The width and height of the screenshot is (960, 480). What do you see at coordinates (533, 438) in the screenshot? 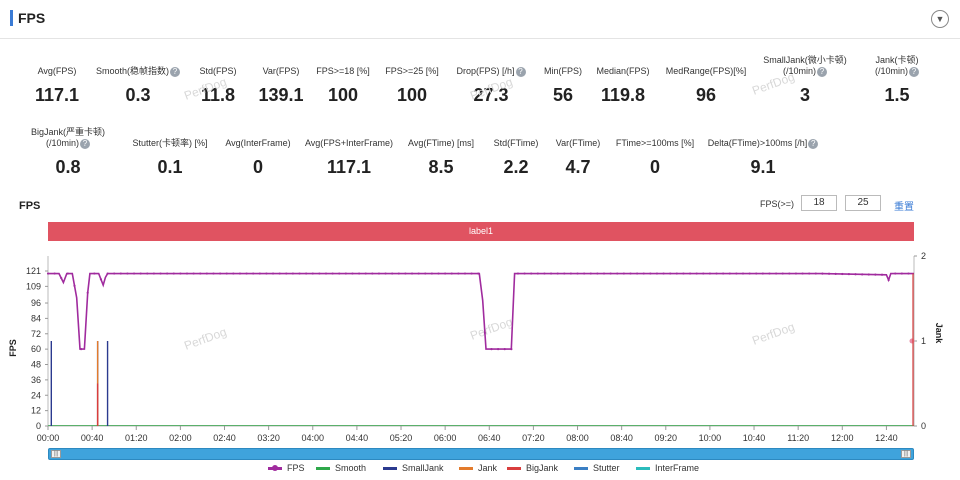
I see `x-tick-label: 07:20` at bounding box center [533, 438].